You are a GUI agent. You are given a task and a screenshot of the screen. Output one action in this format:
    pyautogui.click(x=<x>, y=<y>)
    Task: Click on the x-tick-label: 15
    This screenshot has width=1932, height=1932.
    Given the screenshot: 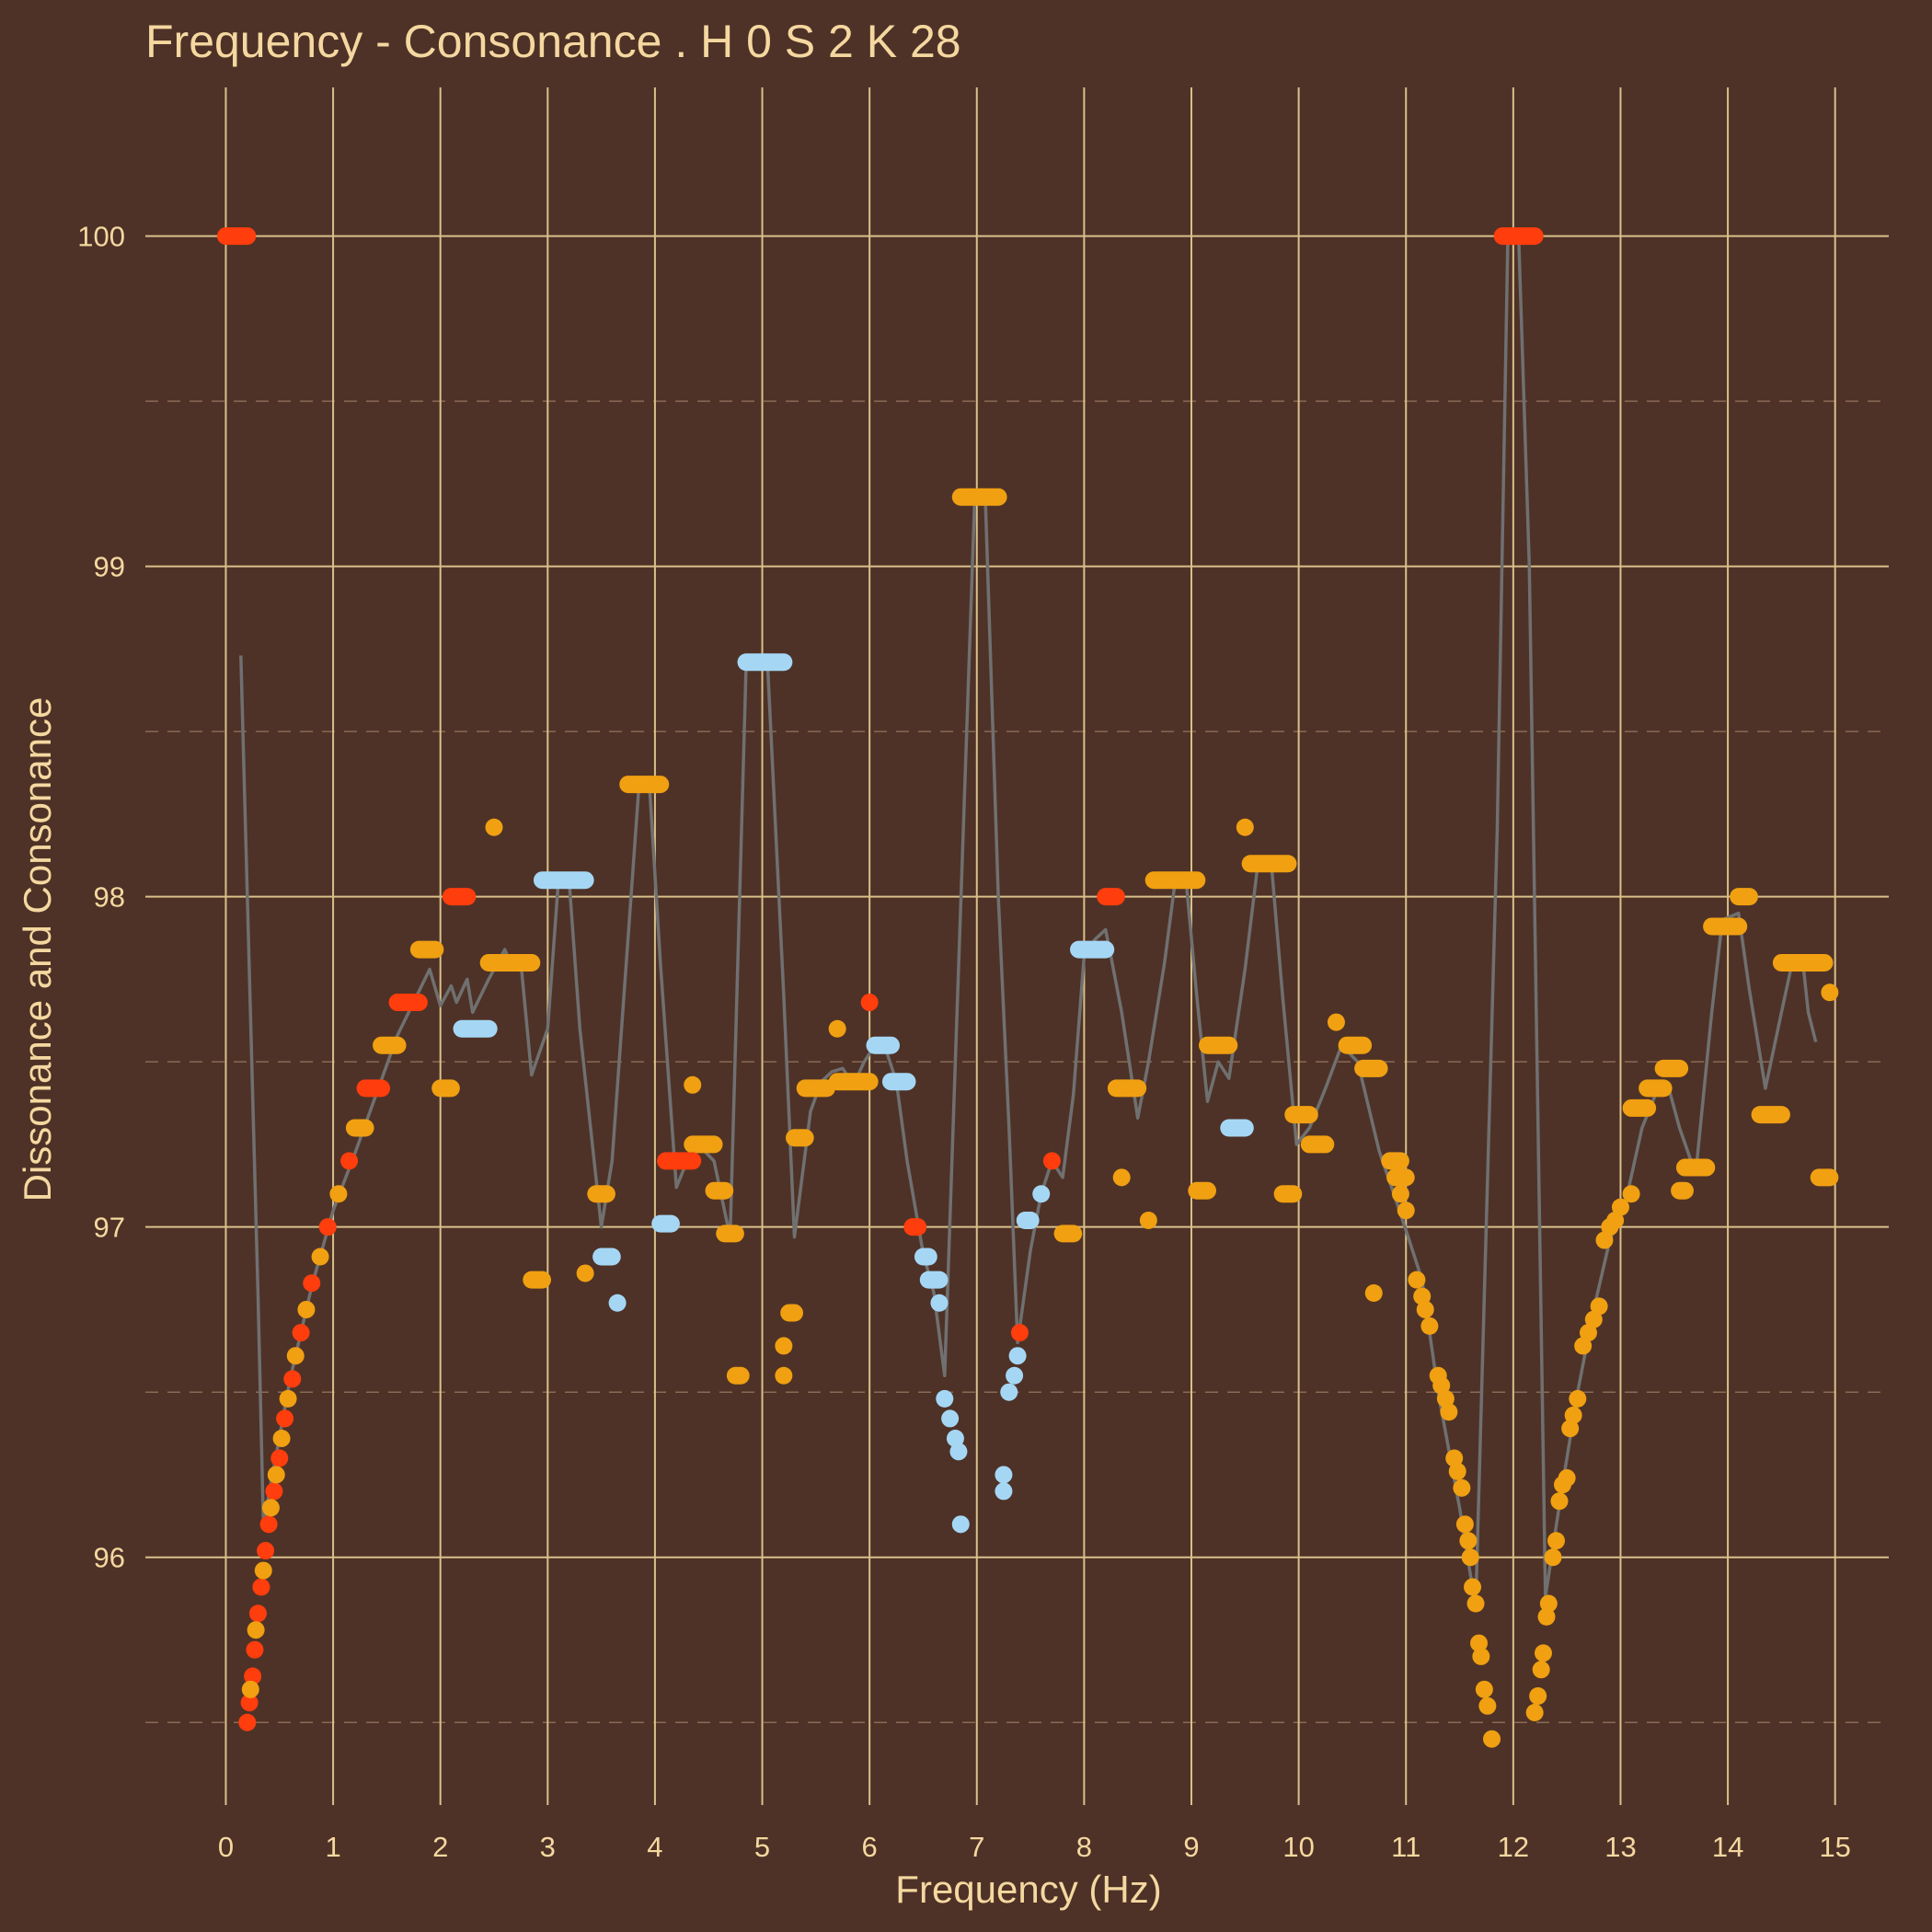 What is the action you would take?
    pyautogui.click(x=1834, y=1847)
    